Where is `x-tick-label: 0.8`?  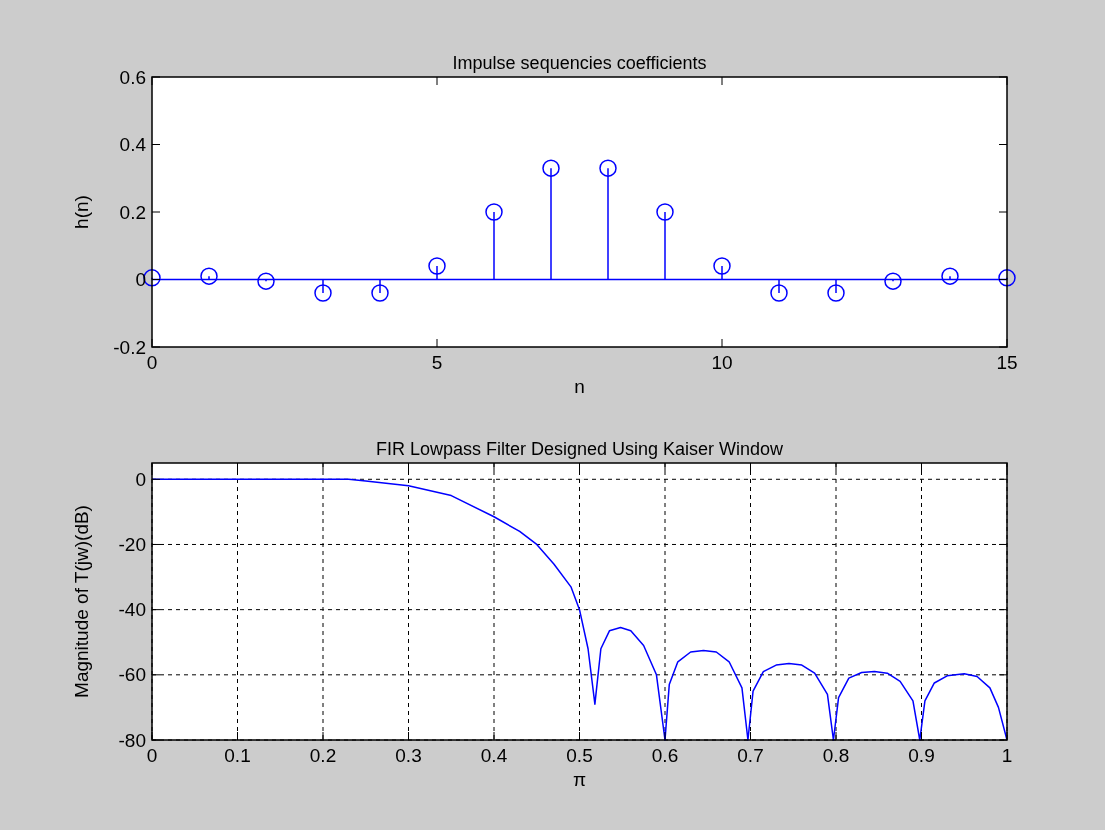
x-tick-label: 0.8 is located at coordinates (836, 755).